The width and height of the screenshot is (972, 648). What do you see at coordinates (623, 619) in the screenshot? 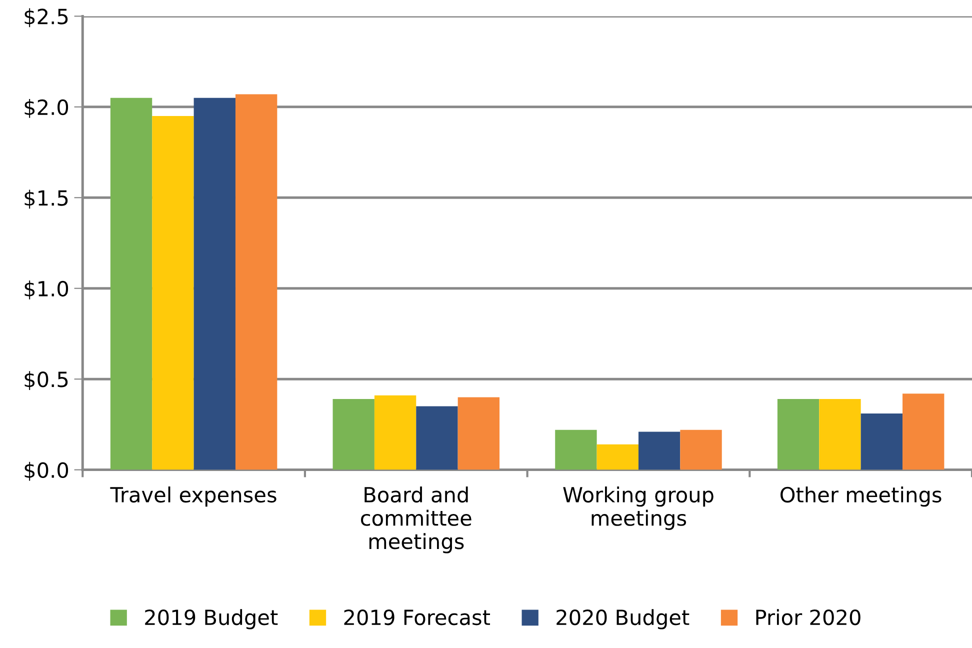
I see `legend-label: 2020 Budget` at bounding box center [623, 619].